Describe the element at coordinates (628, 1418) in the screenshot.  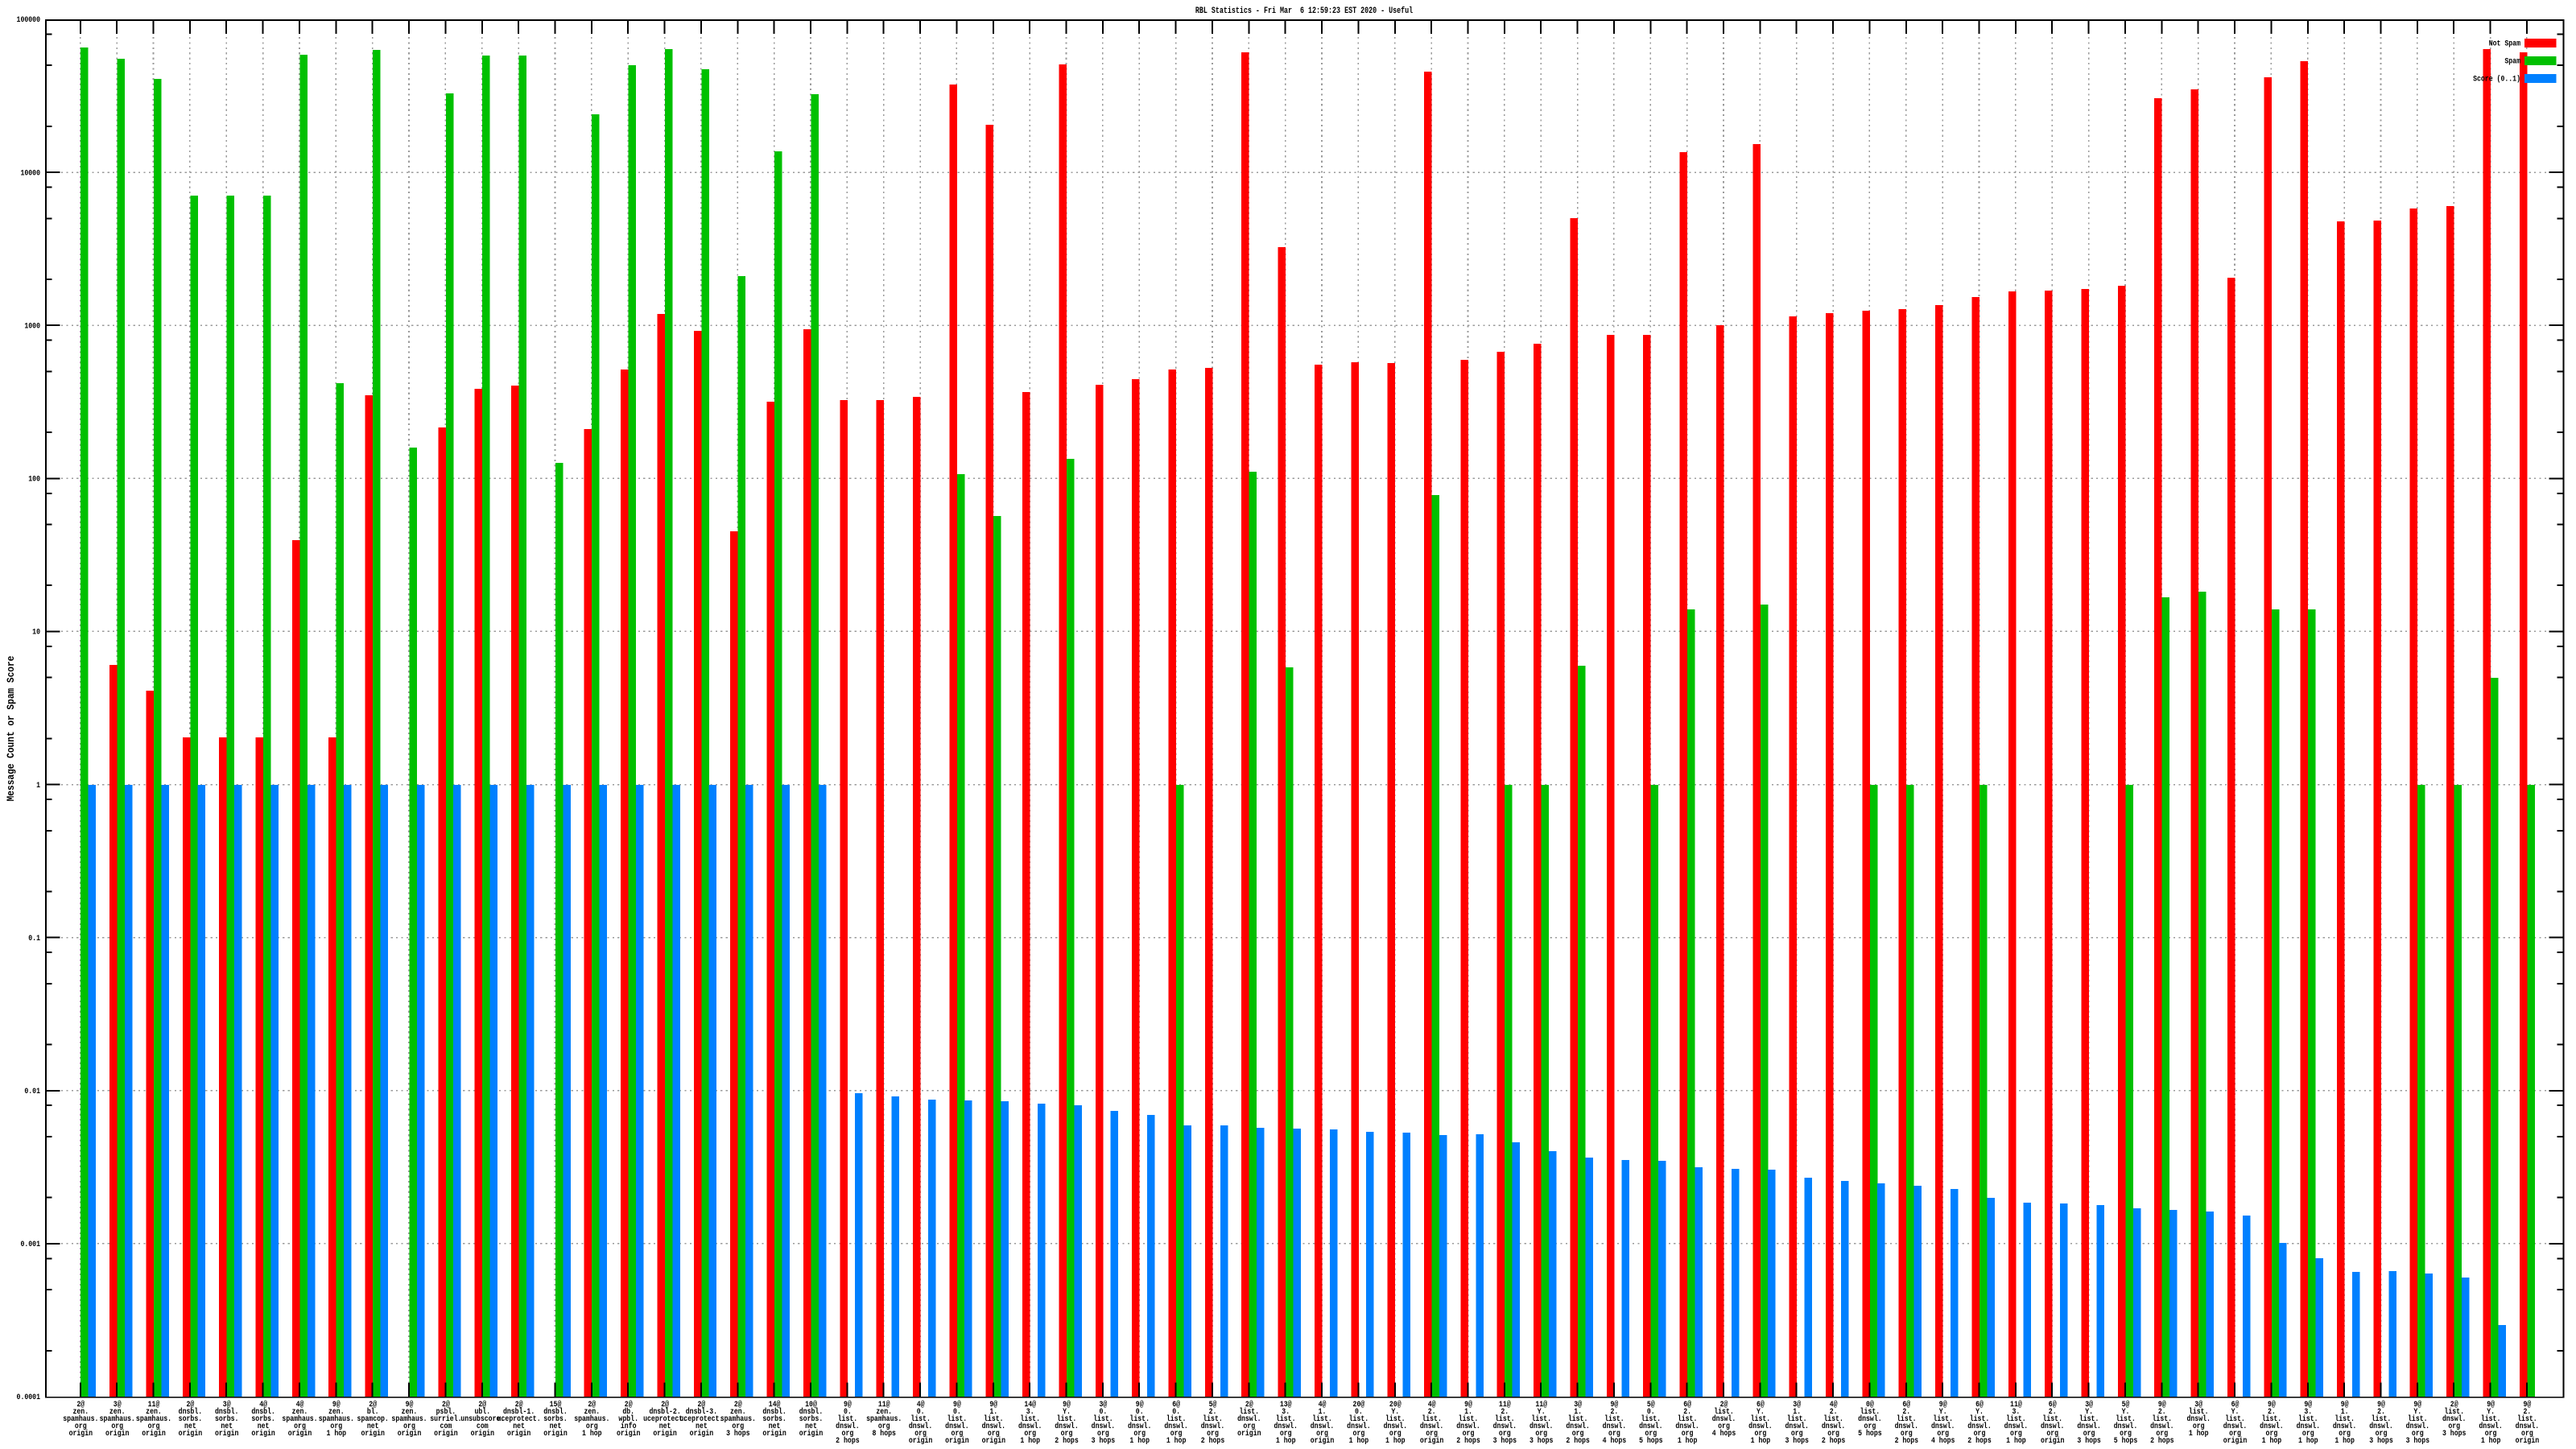
I see `svg-text: wpbl.` at that location.